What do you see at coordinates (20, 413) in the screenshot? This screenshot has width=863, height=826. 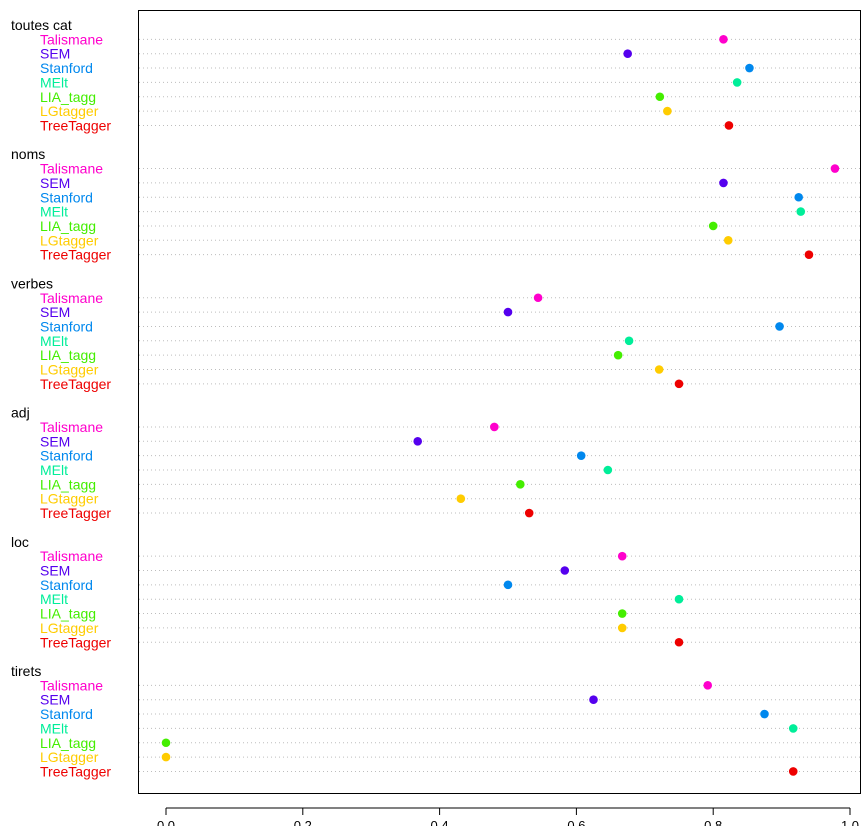 I see `group-label: adj` at bounding box center [20, 413].